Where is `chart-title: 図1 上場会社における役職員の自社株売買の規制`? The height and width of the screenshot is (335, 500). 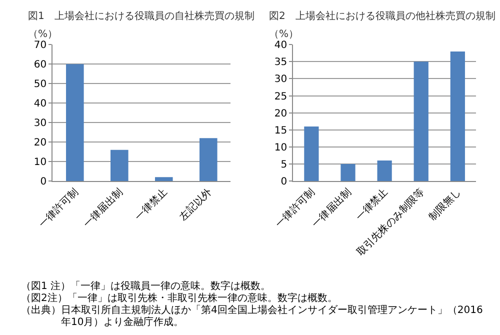
chart-title: 図1 上場会社における役職員の自社株売買の規制 is located at coordinates (141, 16).